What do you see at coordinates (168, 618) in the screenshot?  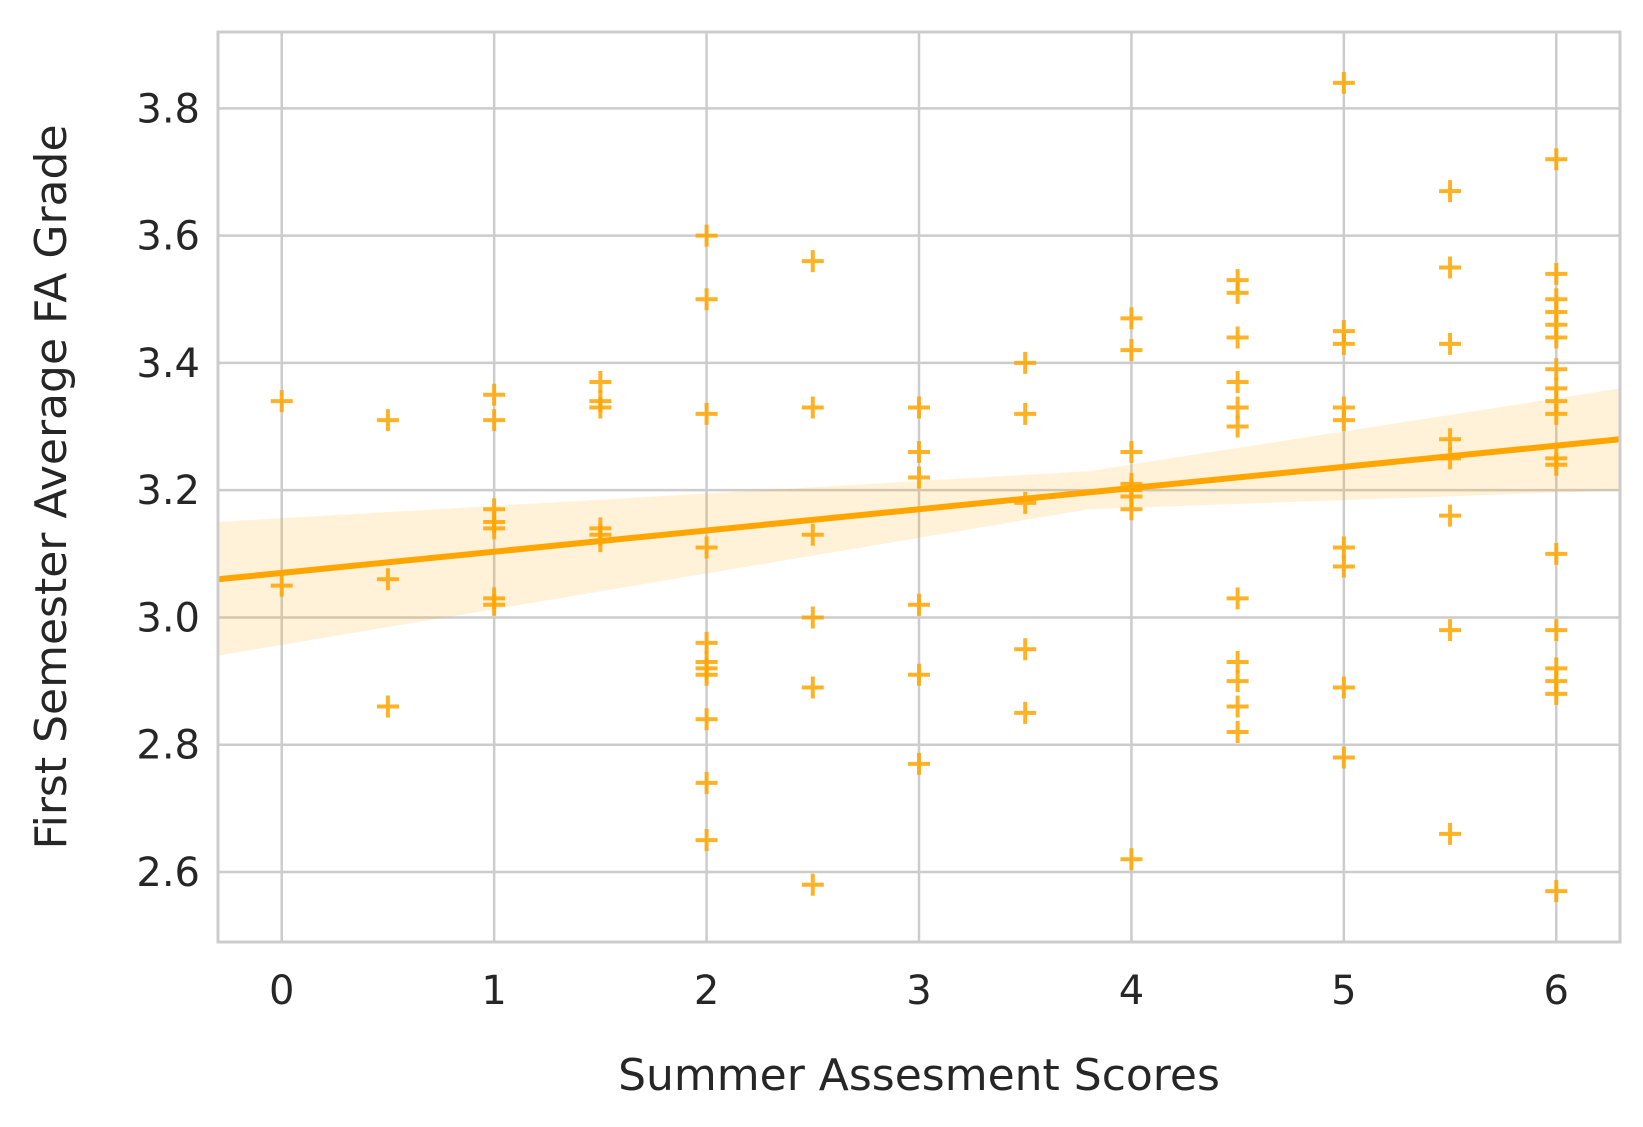 I see `y-tick-label: 3.0` at bounding box center [168, 618].